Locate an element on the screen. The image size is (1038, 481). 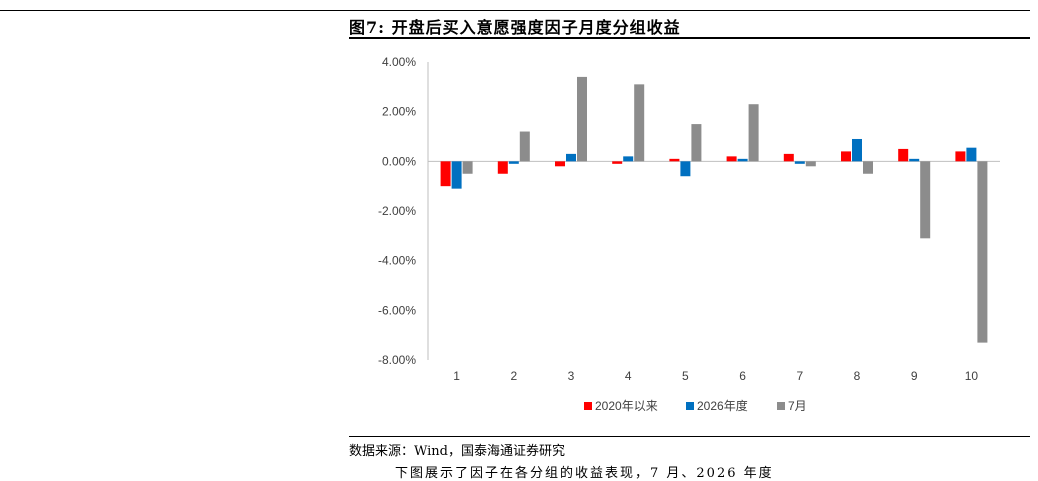
x-tick-label: 5 is located at coordinates (685, 376).